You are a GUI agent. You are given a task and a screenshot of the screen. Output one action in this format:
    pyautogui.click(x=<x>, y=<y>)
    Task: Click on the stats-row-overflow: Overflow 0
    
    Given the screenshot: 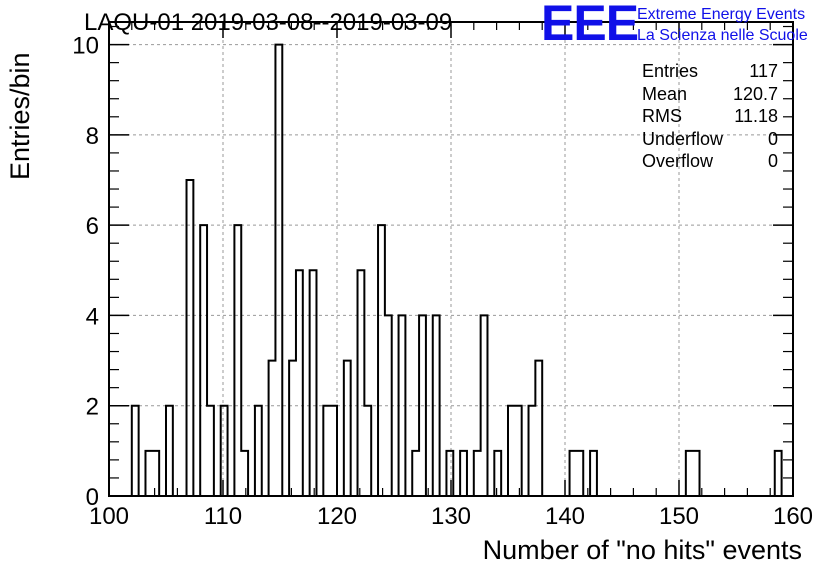 What is the action you would take?
    pyautogui.click(x=710, y=161)
    